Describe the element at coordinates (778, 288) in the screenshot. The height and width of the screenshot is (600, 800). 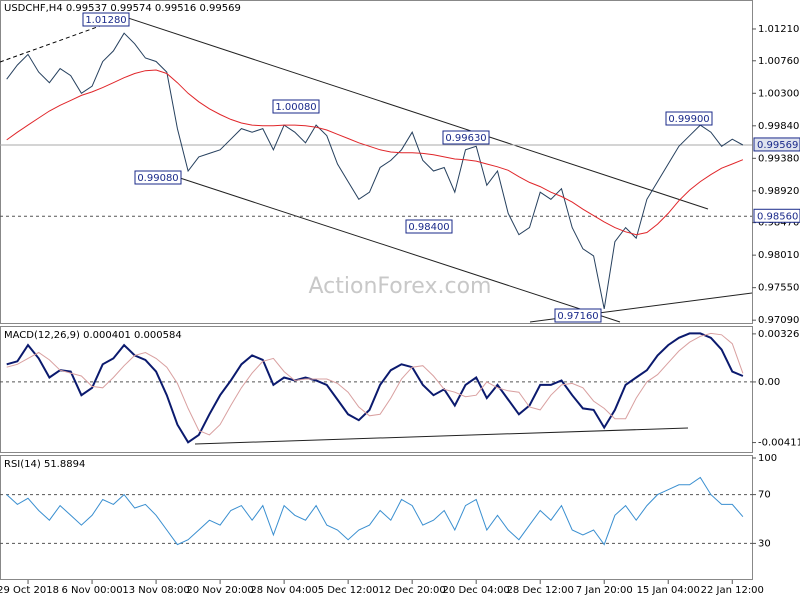
I see `y-tick-label: 0.97550` at that location.